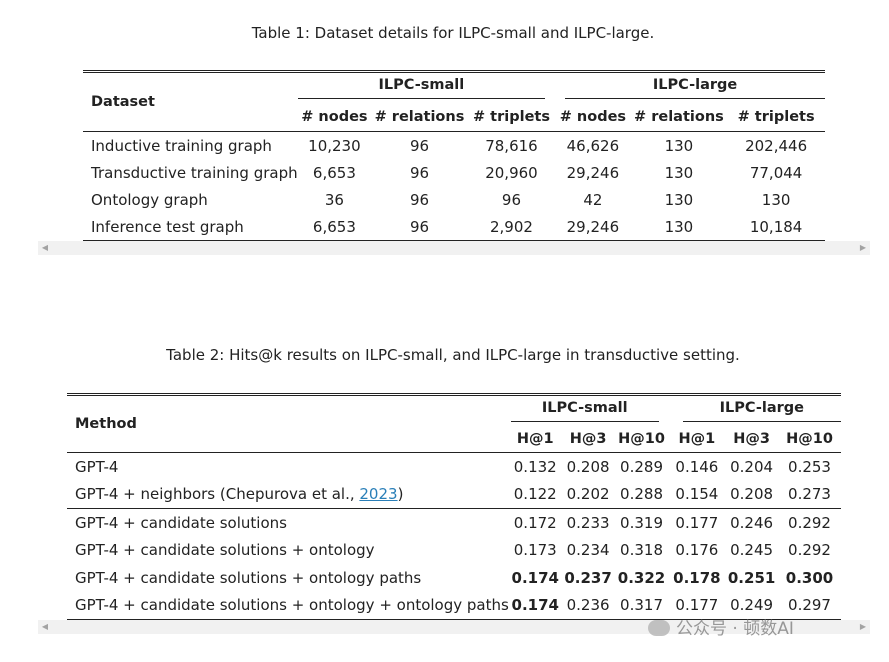 This screenshot has width=889, height=662. What do you see at coordinates (697, 494) in the screenshot?
I see `cell: 0.154` at bounding box center [697, 494].